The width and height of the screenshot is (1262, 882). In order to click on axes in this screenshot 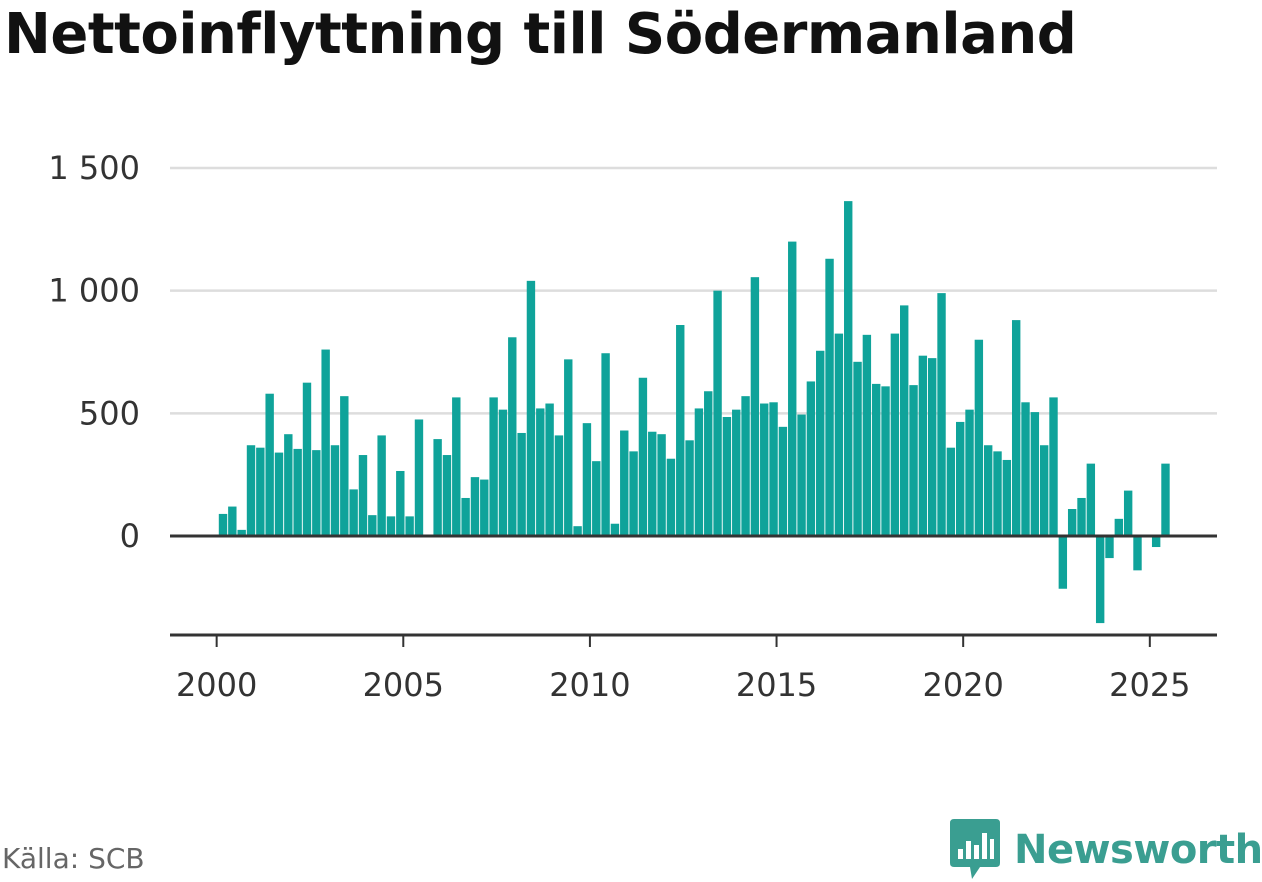, I will do `click(693, 585)`.